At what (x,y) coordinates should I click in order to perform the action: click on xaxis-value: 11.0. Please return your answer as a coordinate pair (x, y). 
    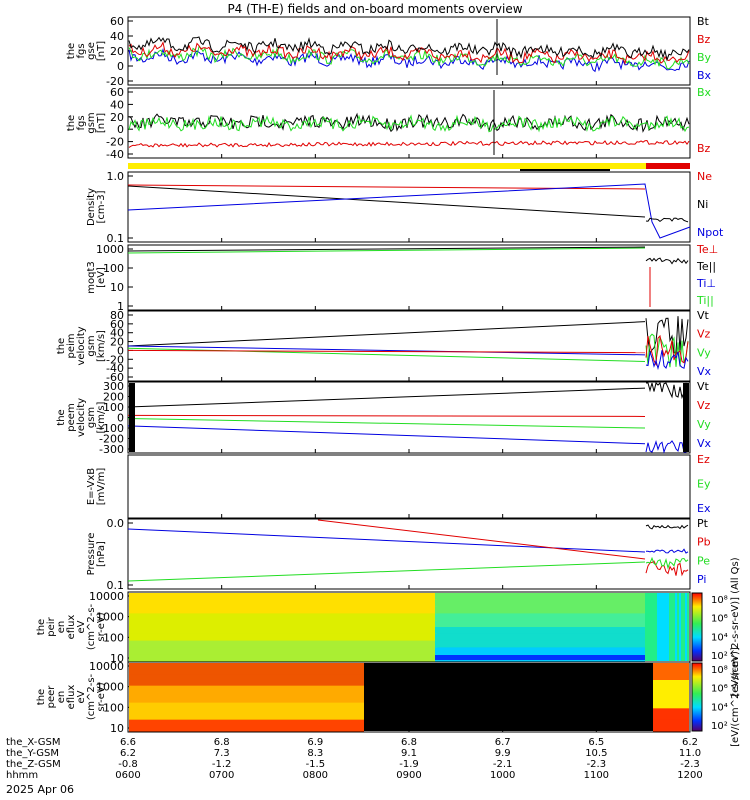
    Looking at the image, I should click on (690, 753).